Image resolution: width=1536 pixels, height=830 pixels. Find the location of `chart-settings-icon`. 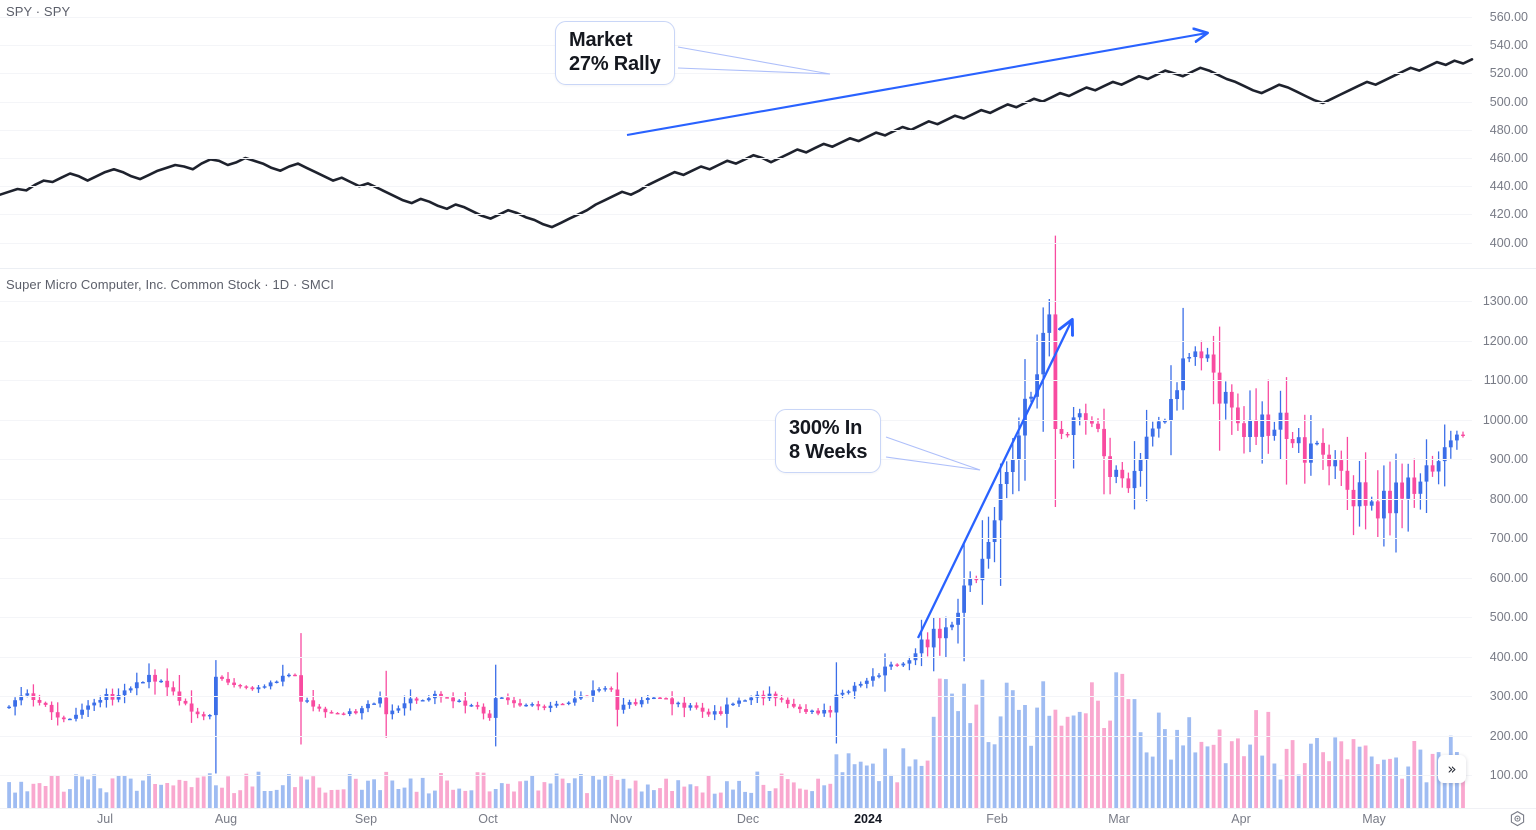

chart-settings-icon is located at coordinates (1517, 819).